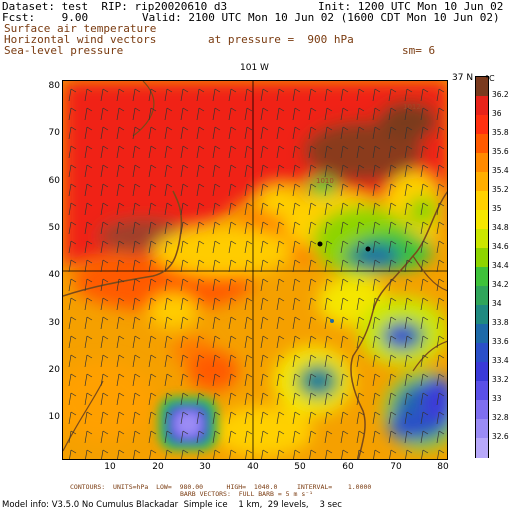 This screenshot has width=512, height=512. I want to click on x-tick-label: 50, so click(300, 467).